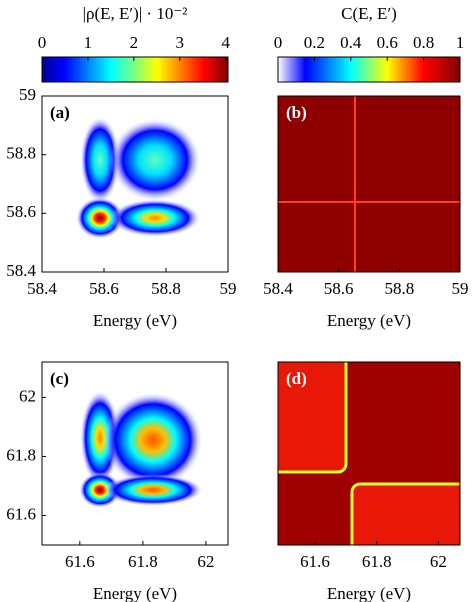 The width and height of the screenshot is (474, 602). I want to click on panel-label: (c), so click(59, 378).